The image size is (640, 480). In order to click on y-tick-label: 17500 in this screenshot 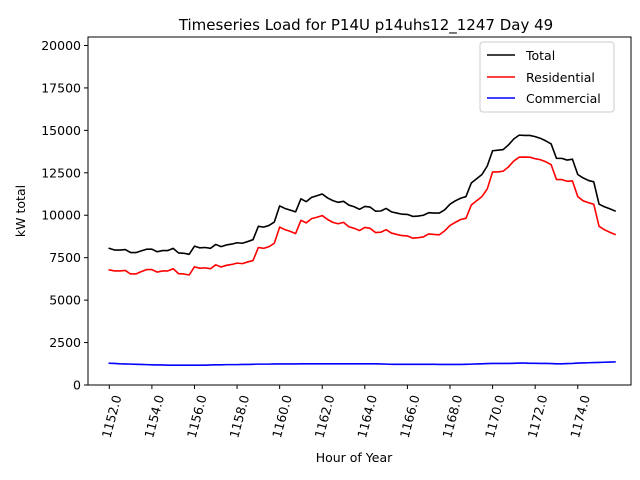, I will do `click(61, 87)`.